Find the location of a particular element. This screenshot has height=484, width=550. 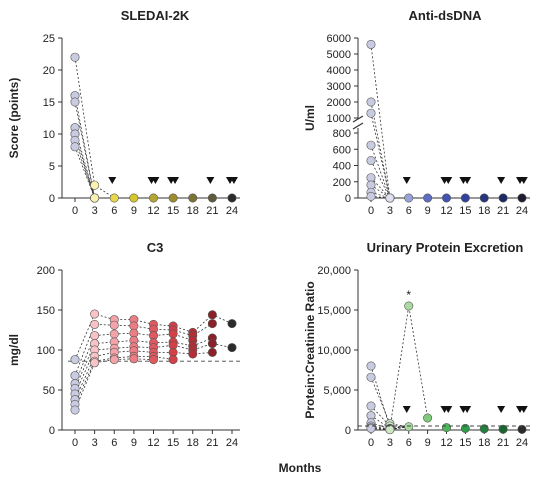

y-tick-label: 1000 is located at coordinates (339, 119).